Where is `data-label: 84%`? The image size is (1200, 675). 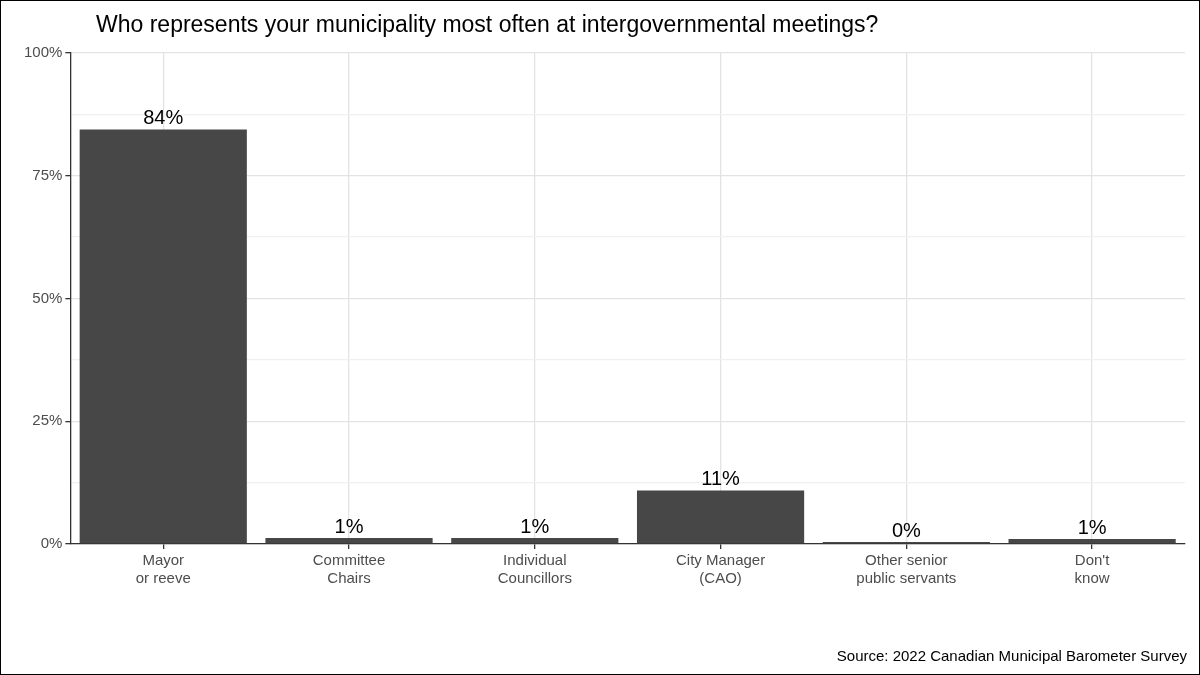
data-label: 84% is located at coordinates (163, 117).